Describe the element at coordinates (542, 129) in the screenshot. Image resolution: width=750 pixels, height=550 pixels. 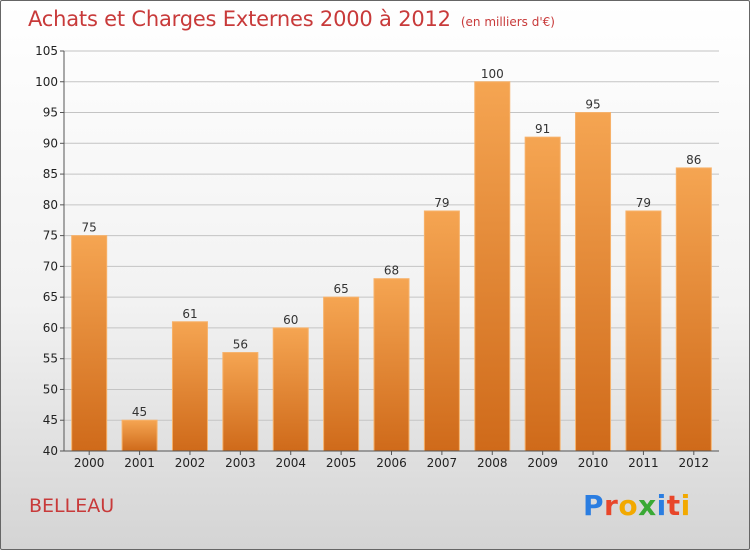
I see `value-label-2009: 91` at that location.